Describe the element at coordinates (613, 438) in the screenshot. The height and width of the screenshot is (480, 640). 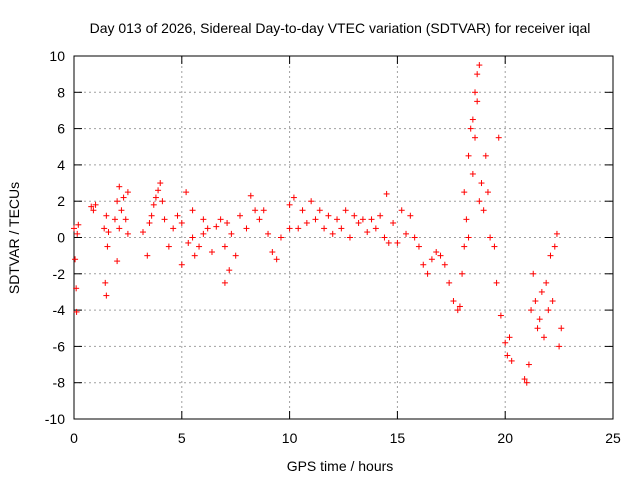
I see `xtick-label: 25` at that location.